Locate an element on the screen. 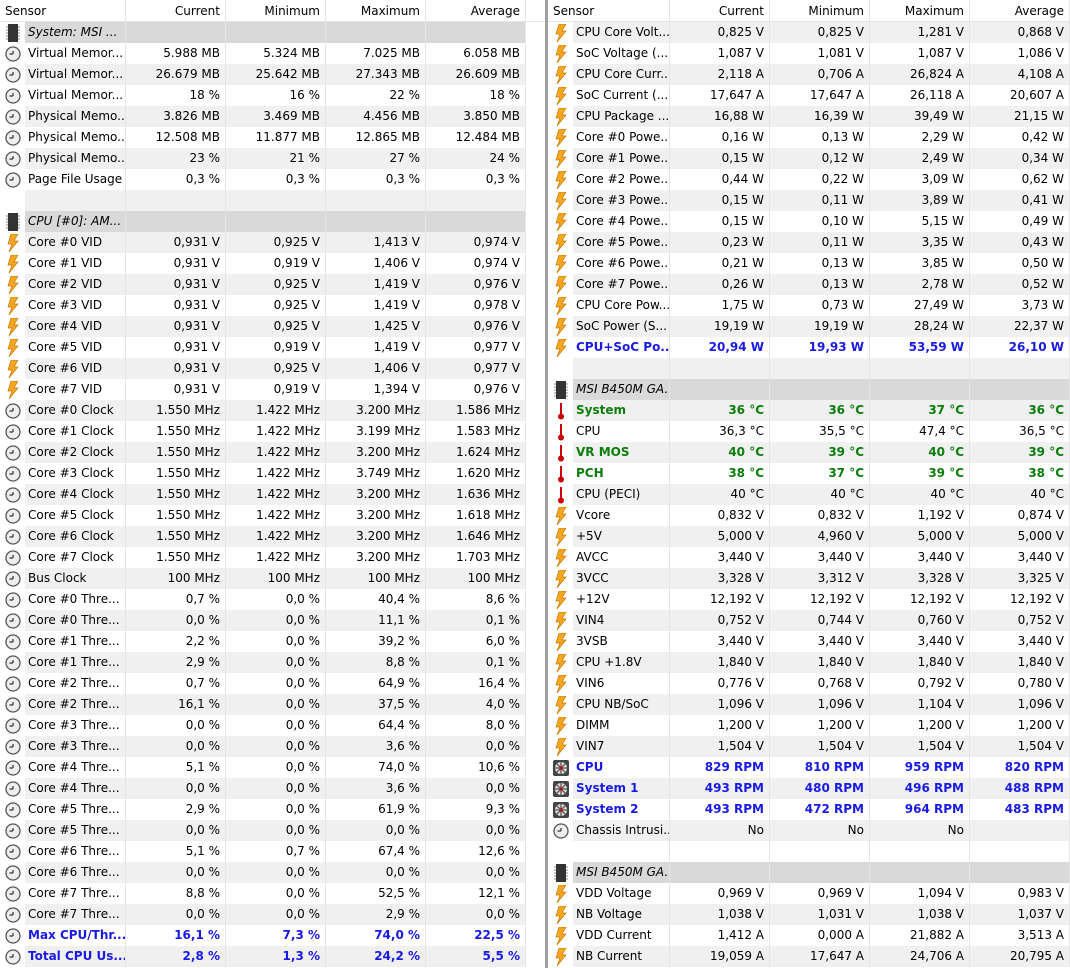  sensor-row: VIN7 1,504 V 1,504 V 1,504 V 1,504 V is located at coordinates (809, 746).